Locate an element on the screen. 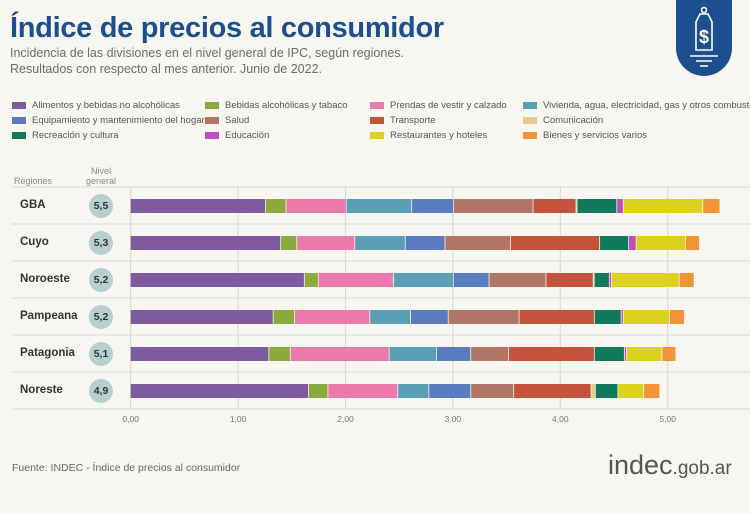 Image resolution: width=750 pixels, height=514 pixels. nivel-general-badge: 4,9 is located at coordinates (101, 390).